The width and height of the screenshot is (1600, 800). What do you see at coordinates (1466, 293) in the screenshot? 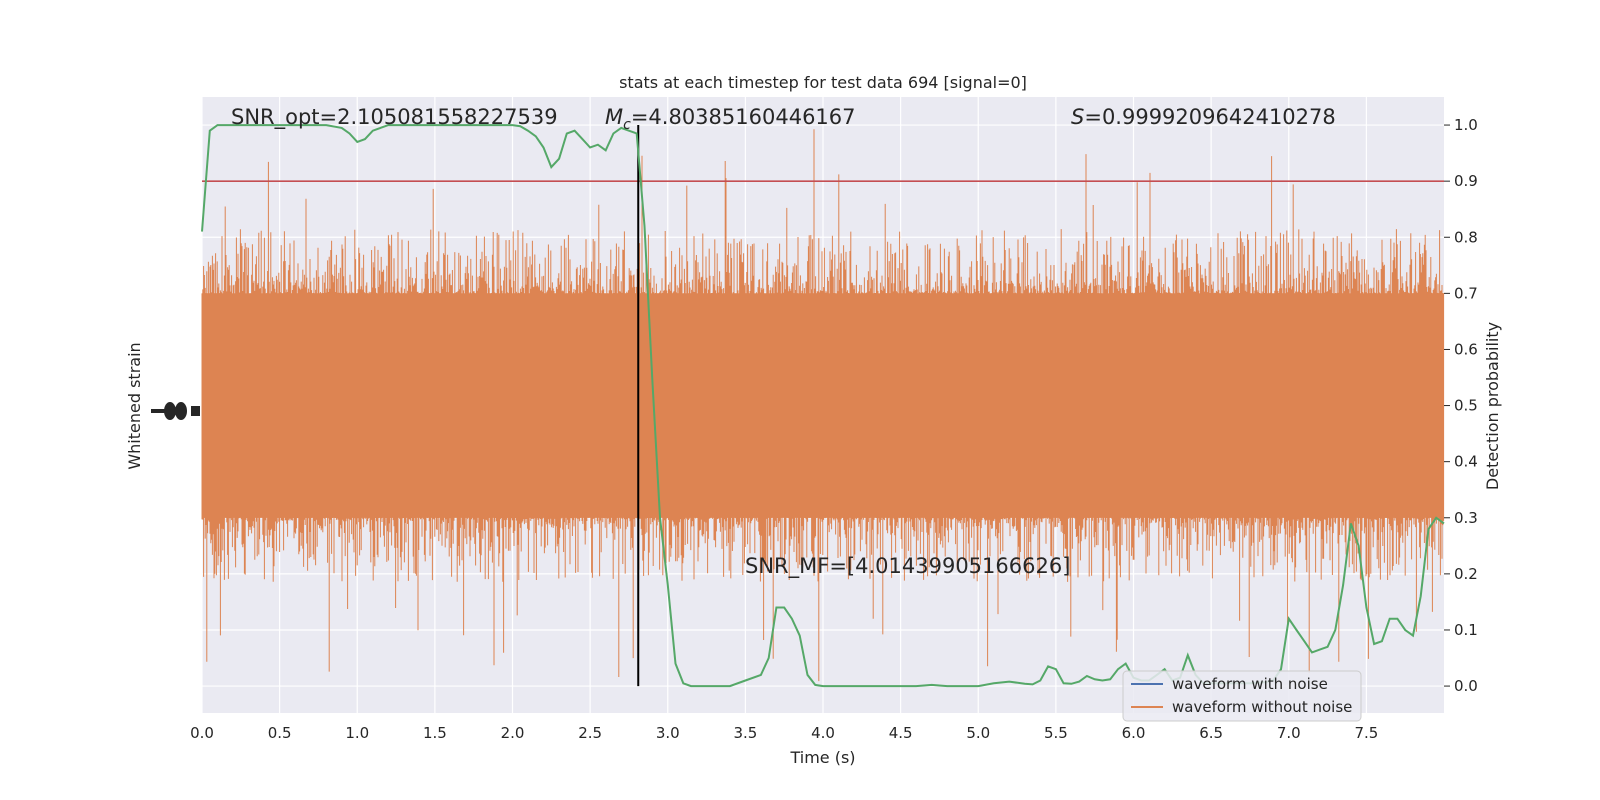
I see `y-tick-label: 0.7` at bounding box center [1466, 293].